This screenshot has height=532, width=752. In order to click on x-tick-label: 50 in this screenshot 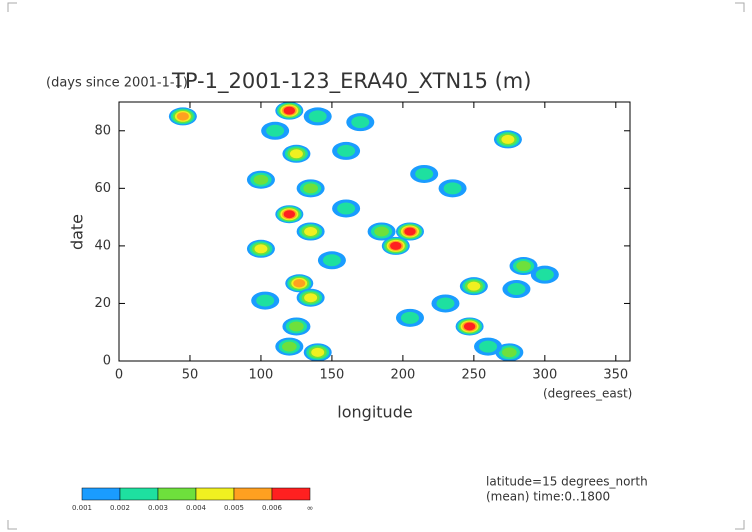, I will do `click(190, 375)`.